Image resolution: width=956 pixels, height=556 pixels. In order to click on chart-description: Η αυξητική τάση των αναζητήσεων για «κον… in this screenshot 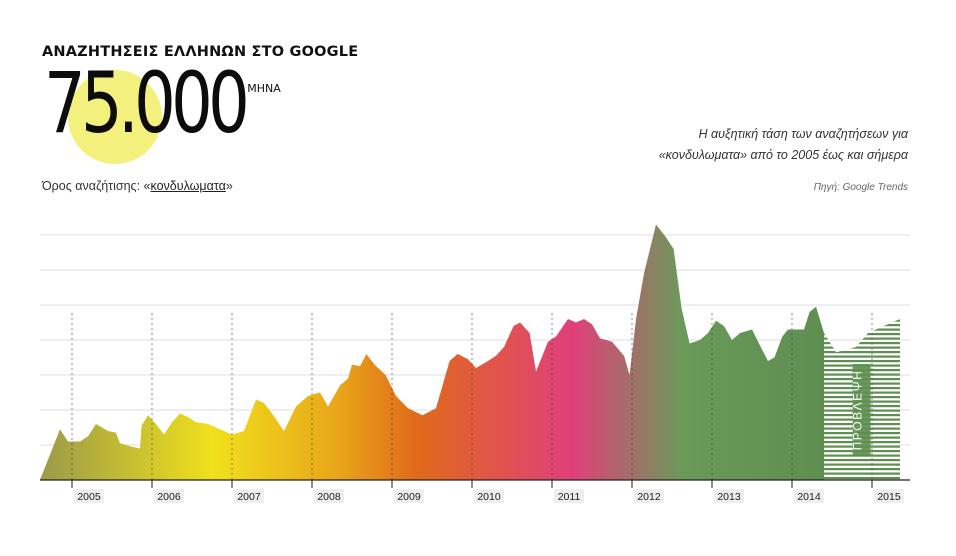, I will do `click(748, 145)`.